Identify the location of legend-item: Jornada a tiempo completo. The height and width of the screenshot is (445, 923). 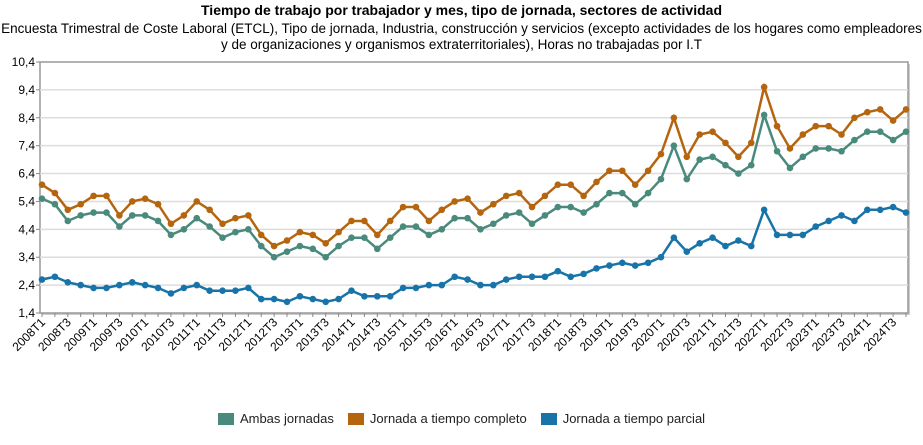
(437, 418).